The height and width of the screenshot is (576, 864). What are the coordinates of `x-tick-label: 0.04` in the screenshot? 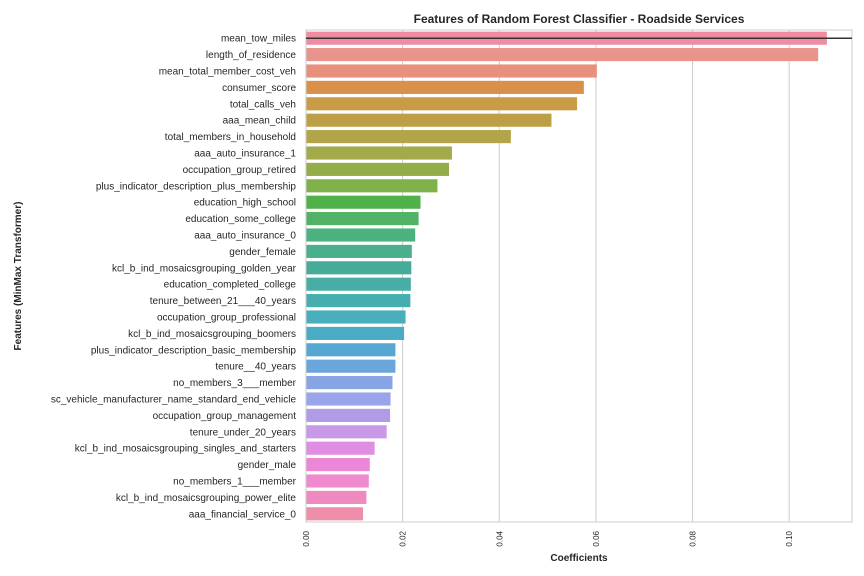 It's located at (499, 538).